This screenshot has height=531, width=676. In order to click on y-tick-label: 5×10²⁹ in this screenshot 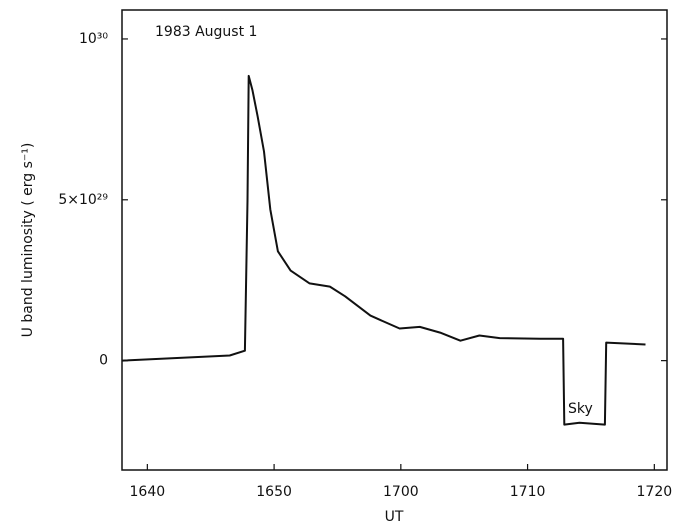, I will do `click(83, 200)`.